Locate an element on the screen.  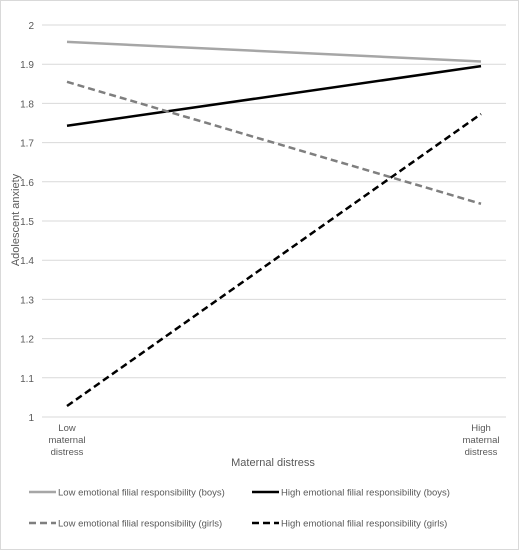
y-tick-label: 1.8 is located at coordinates (27, 104).